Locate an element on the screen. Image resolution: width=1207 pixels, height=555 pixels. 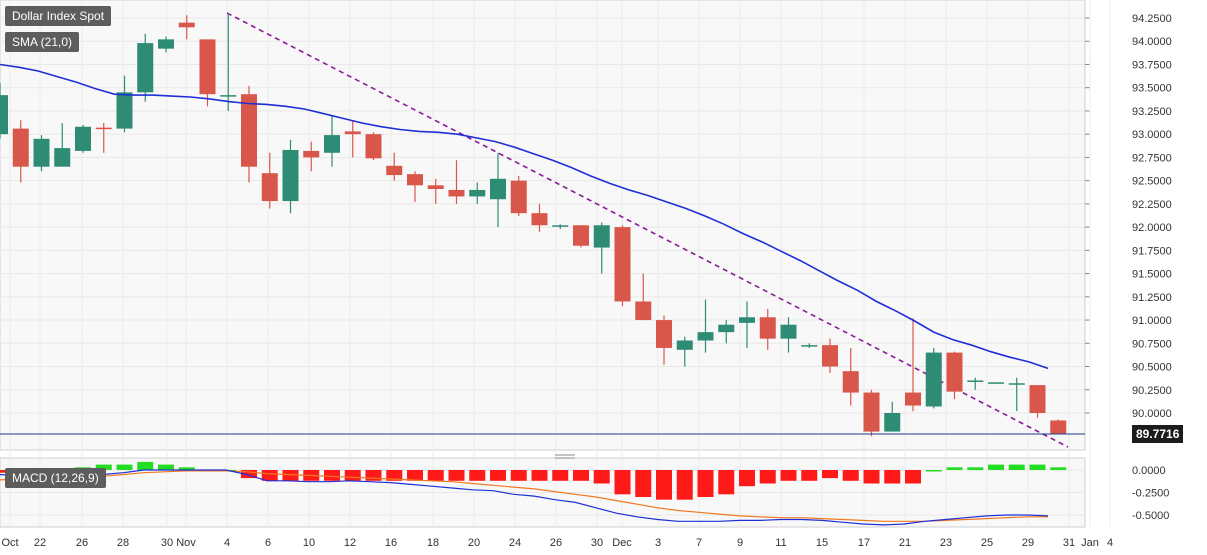
x-tick-label: 16 is located at coordinates (391, 543).